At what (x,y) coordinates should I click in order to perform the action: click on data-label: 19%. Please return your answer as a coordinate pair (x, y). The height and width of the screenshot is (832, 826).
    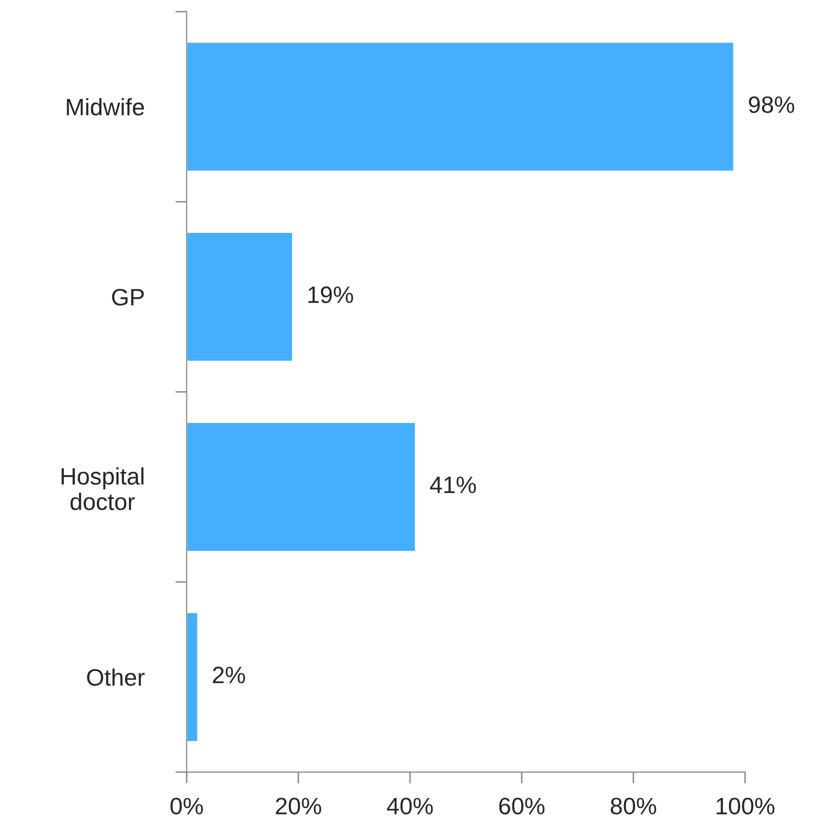
    Looking at the image, I should click on (331, 295).